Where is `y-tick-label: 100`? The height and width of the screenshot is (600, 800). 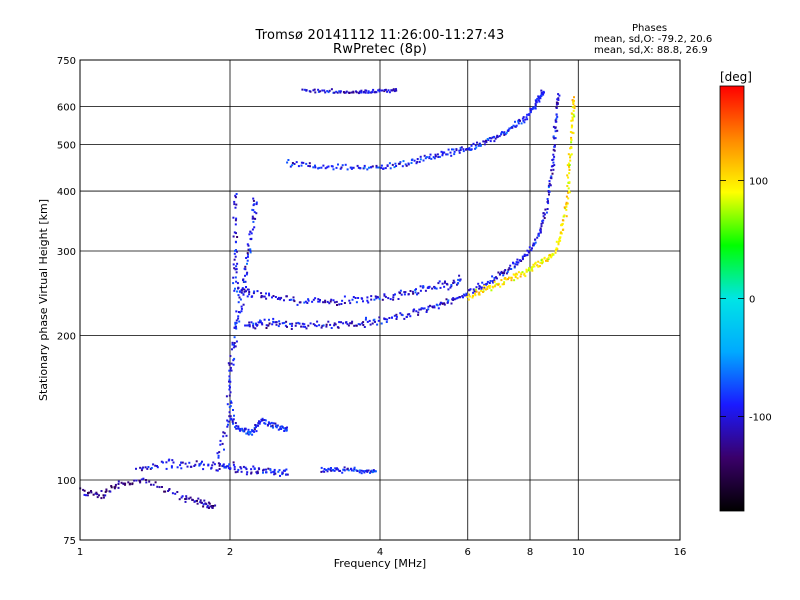 y-tick-label: 100 is located at coordinates (66, 481).